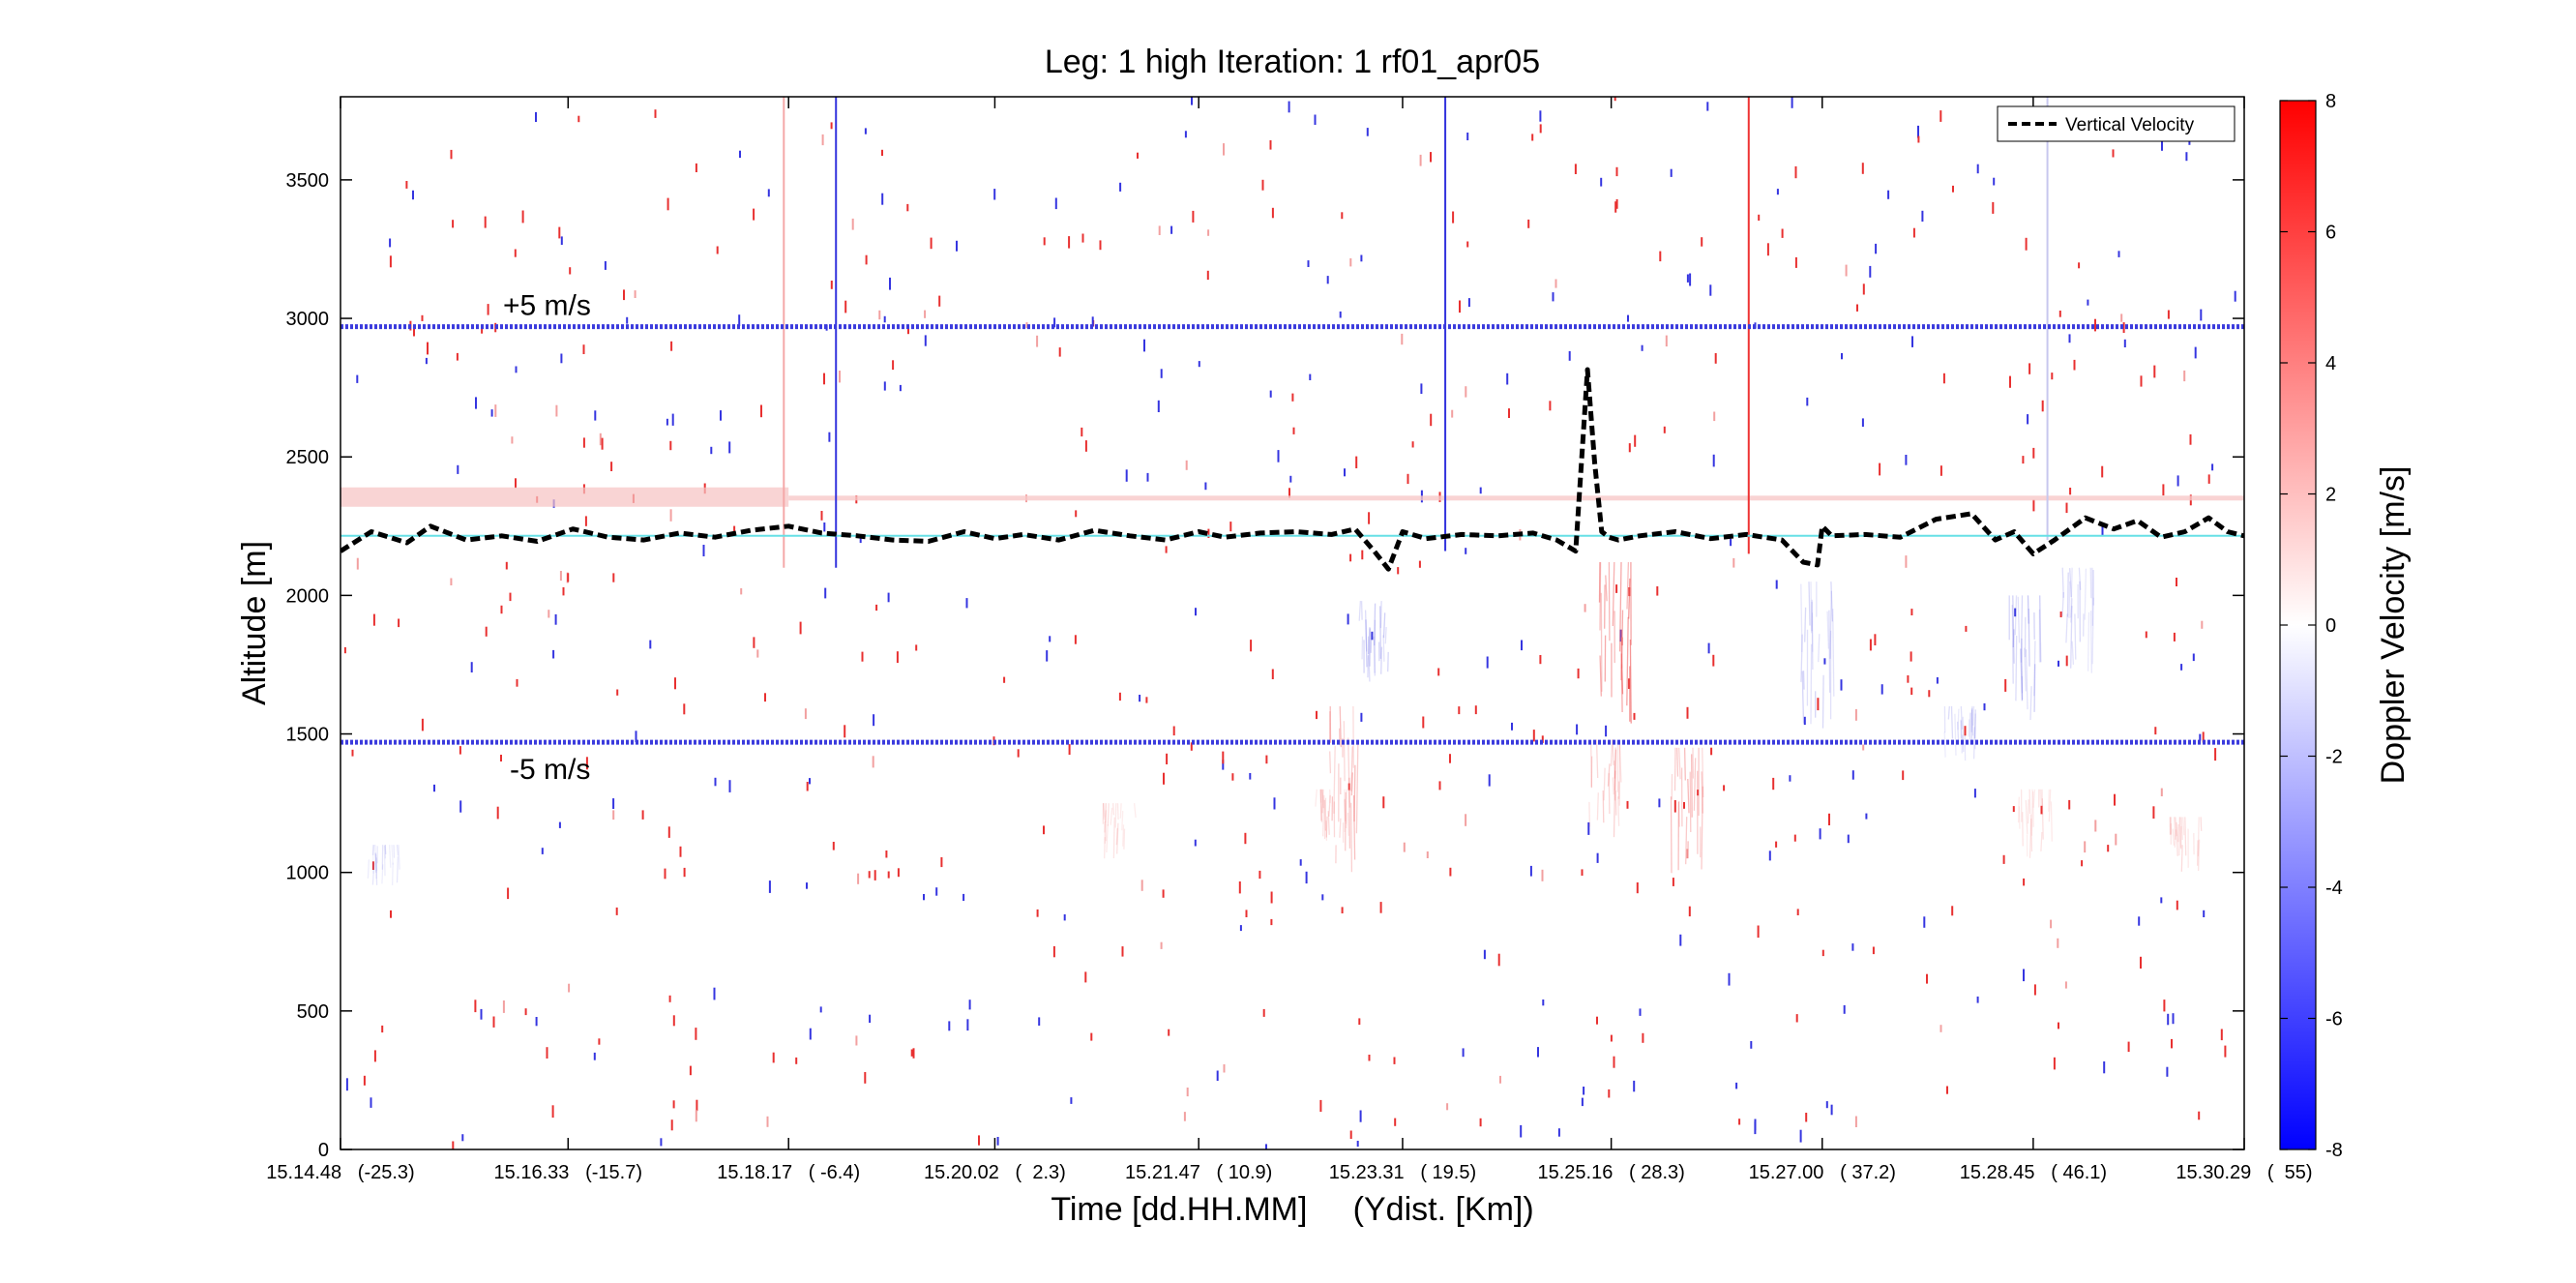 The height and width of the screenshot is (1283, 2576). What do you see at coordinates (547, 306) in the screenshot?
I see `plus5-annotation: +5 m/s` at bounding box center [547, 306].